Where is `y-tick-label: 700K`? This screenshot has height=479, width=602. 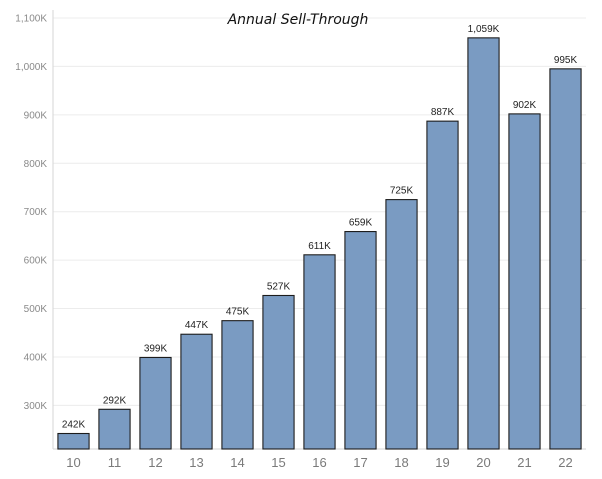
y-tick-label: 700K is located at coordinates (36, 212).